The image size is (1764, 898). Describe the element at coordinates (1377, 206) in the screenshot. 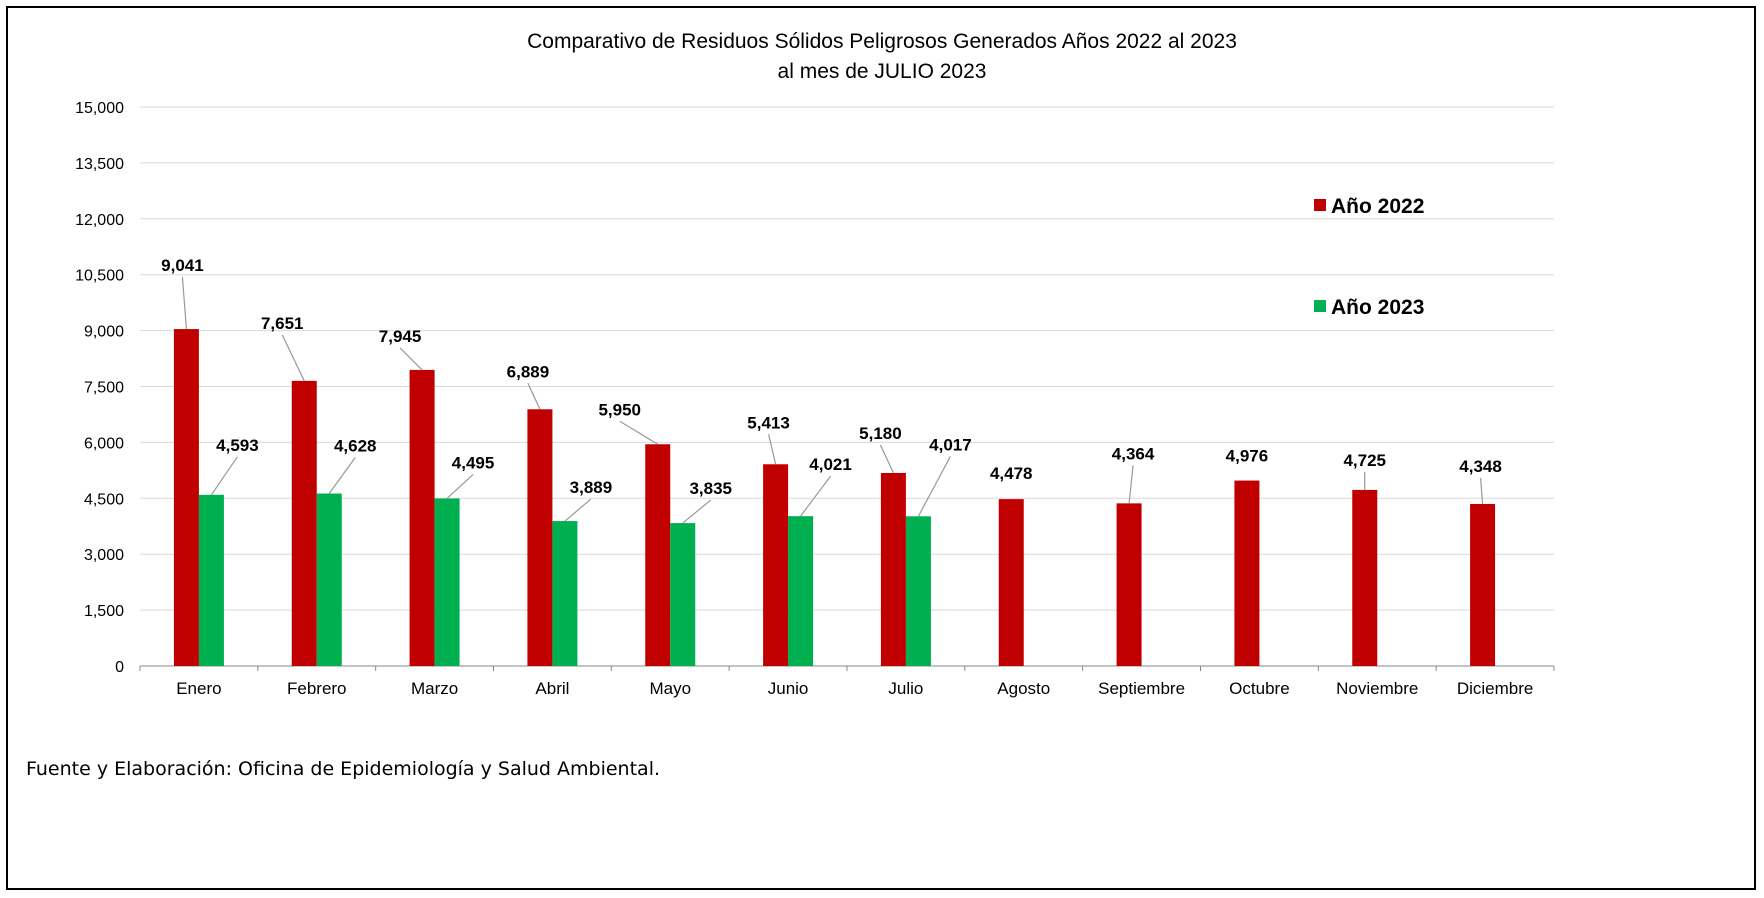

I see `legend-label: Año 2022` at that location.